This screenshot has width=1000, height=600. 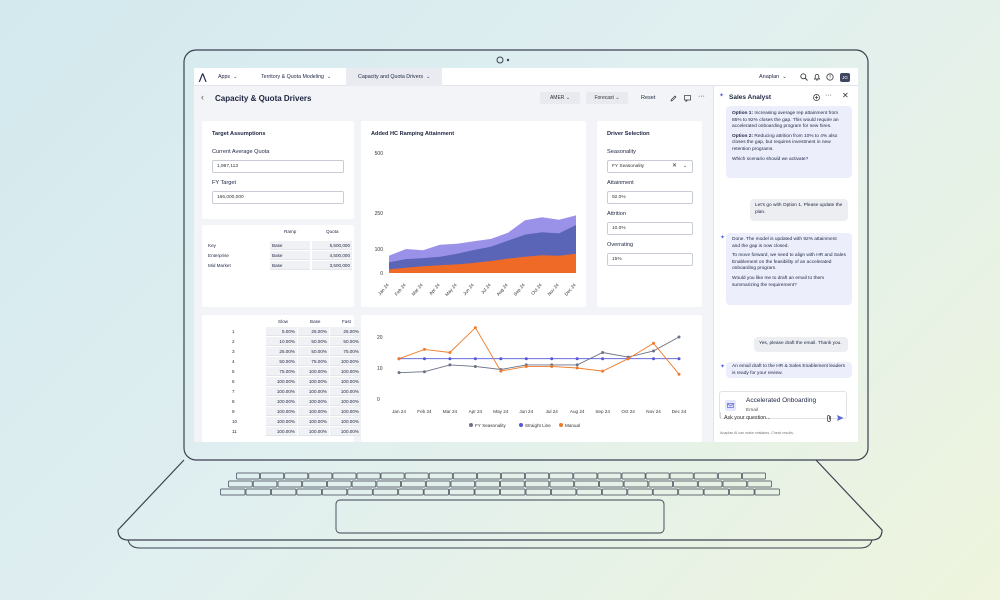 I want to click on help-icon: ?, so click(x=830, y=77).